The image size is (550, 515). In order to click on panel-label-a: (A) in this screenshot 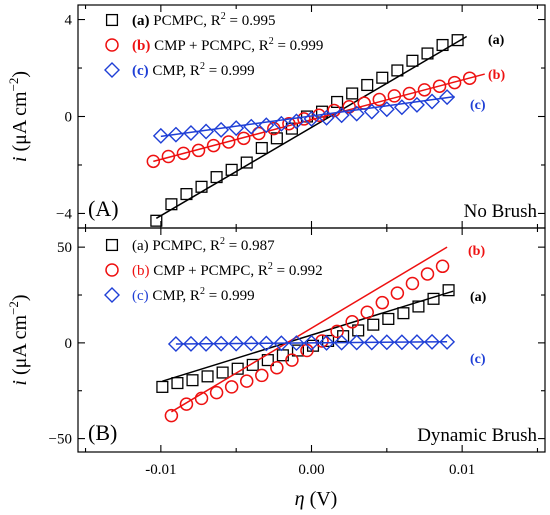, I will do `click(103, 208)`.